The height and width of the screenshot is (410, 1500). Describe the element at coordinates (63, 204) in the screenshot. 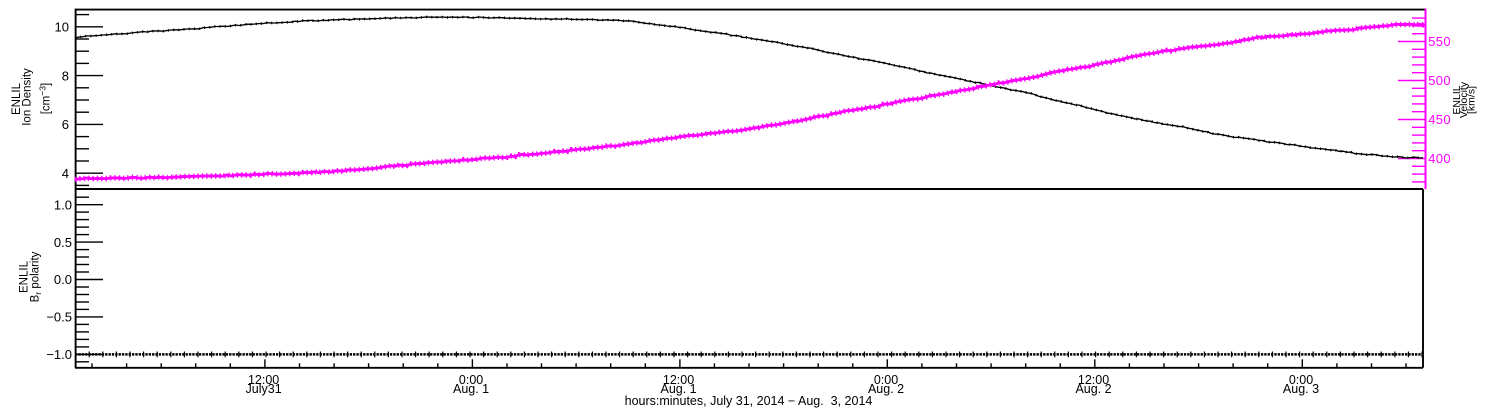

I see `svg-text: 1.0` at that location.